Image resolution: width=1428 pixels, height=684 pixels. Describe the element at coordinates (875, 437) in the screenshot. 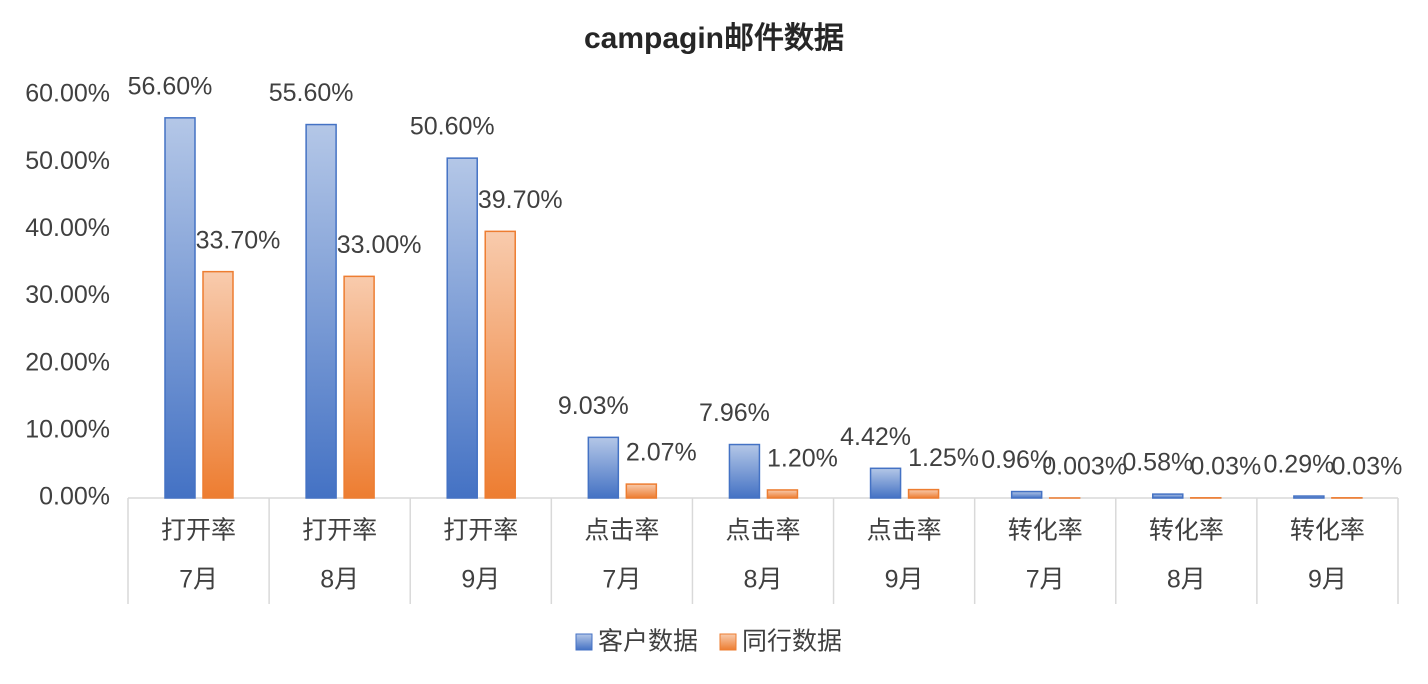

I see `data-label: 4.42%` at that location.